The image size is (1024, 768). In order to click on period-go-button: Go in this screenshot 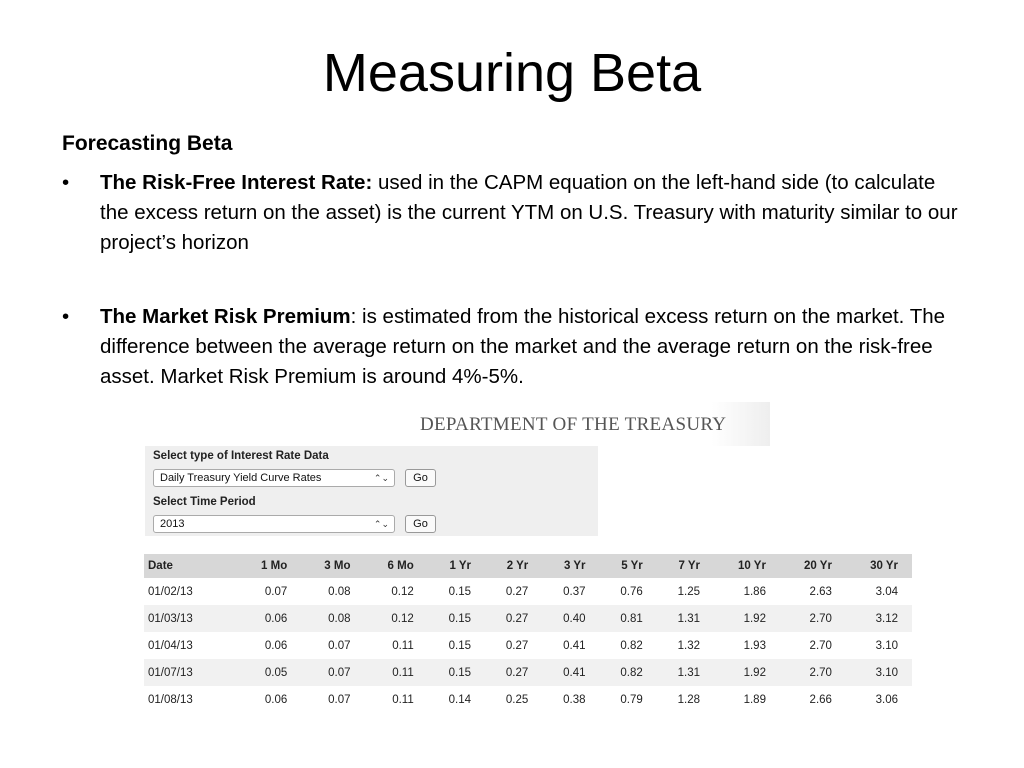, I will do `click(420, 524)`.